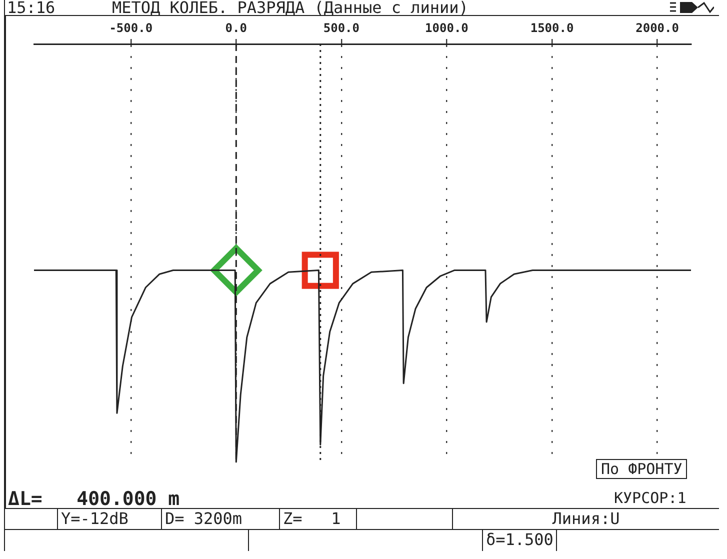  Describe the element at coordinates (586, 519) in the screenshot. I see `text: Линия:U` at that location.